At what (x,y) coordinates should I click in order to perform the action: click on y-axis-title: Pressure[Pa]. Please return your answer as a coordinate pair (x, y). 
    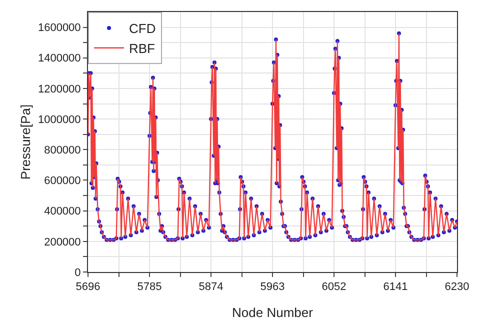
    Looking at the image, I should click on (25, 142).